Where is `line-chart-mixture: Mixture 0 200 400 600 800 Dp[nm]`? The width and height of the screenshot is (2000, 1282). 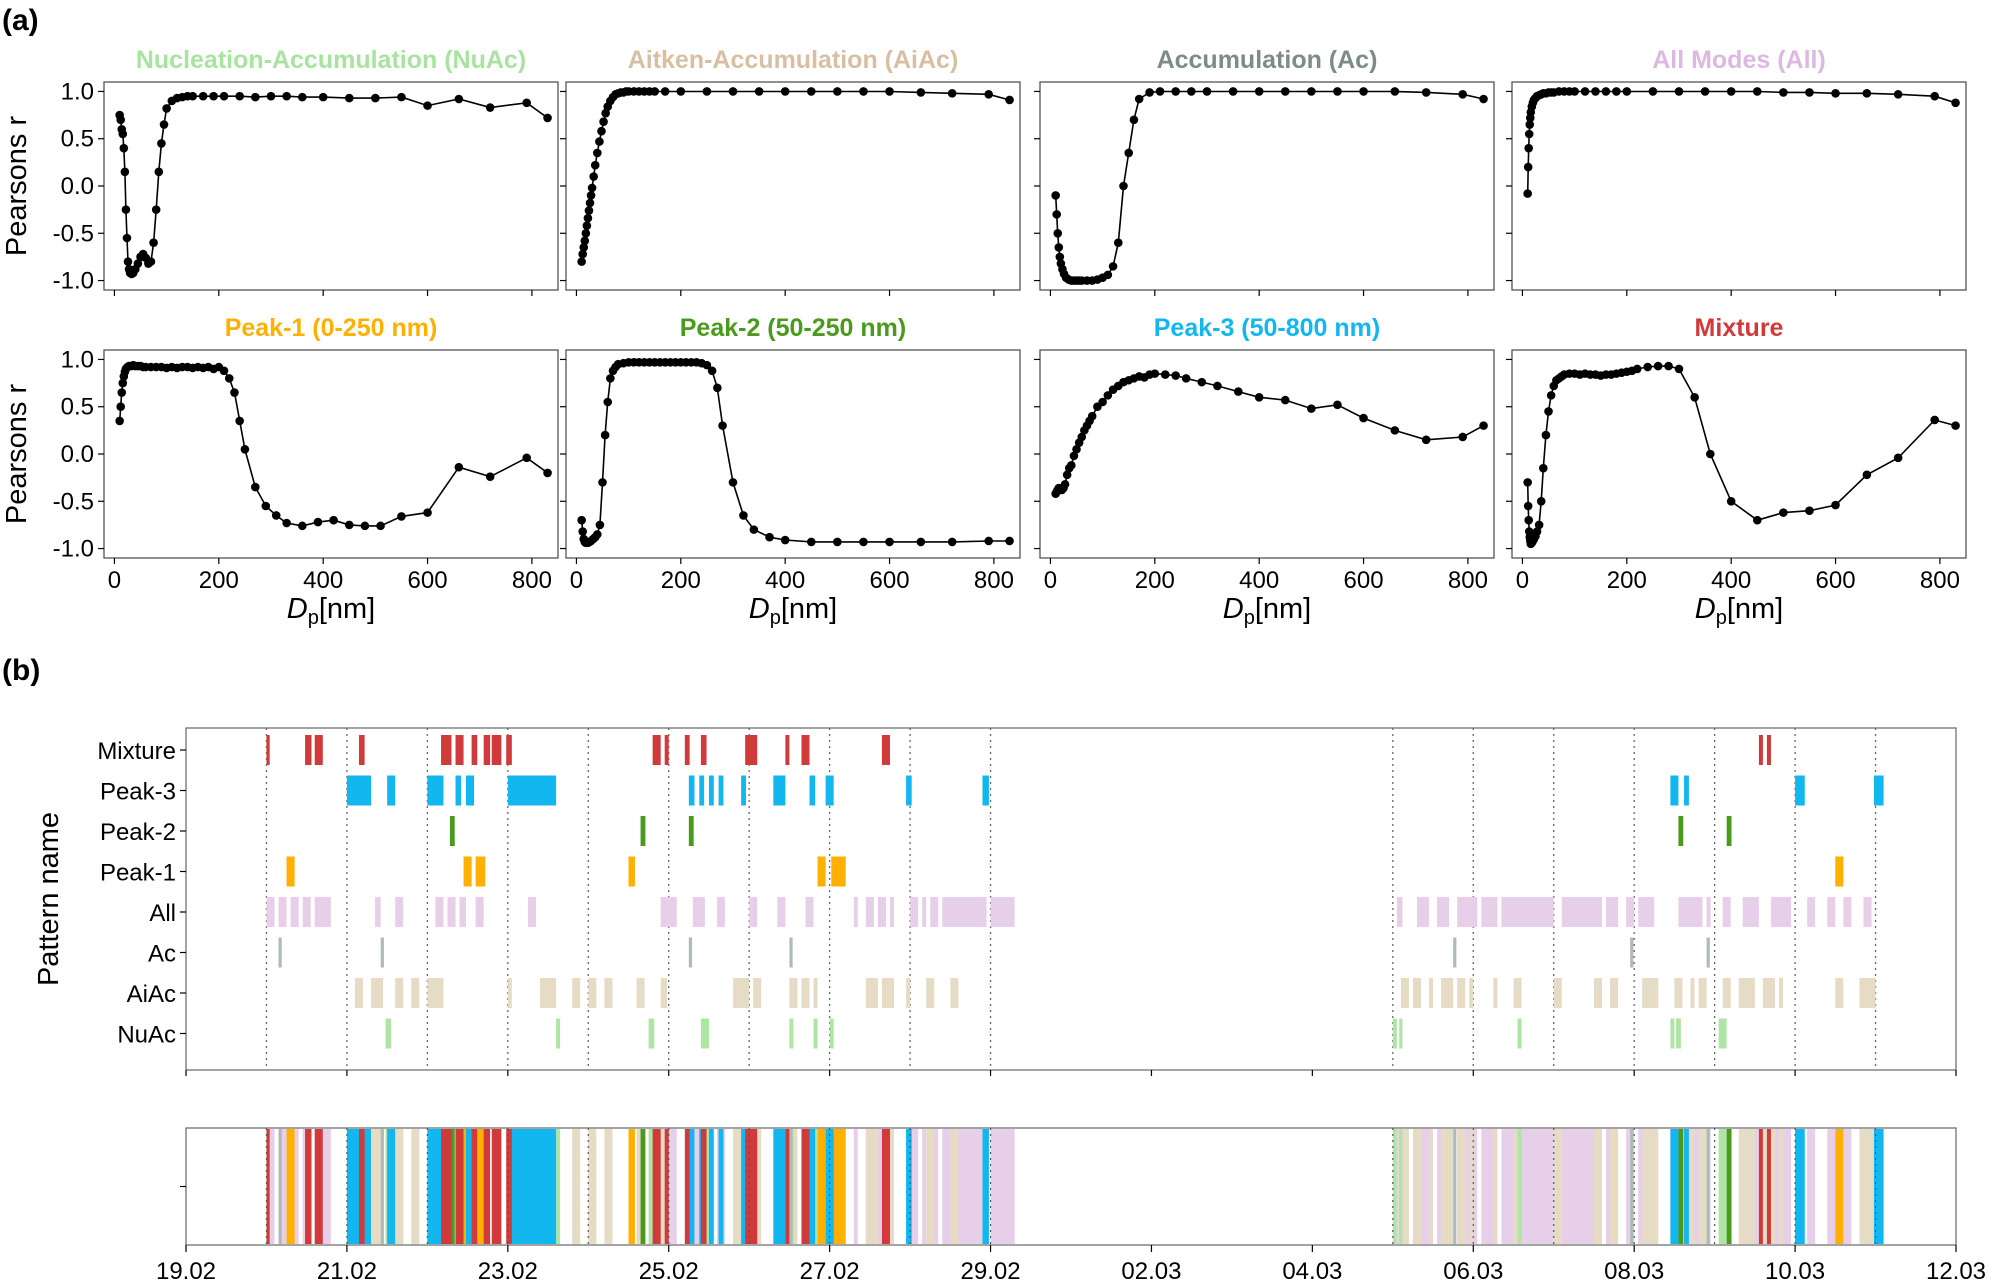
line-chart-mixture: Mixture 0 200 400 600 800 Dp[nm] is located at coordinates (1736, 471).